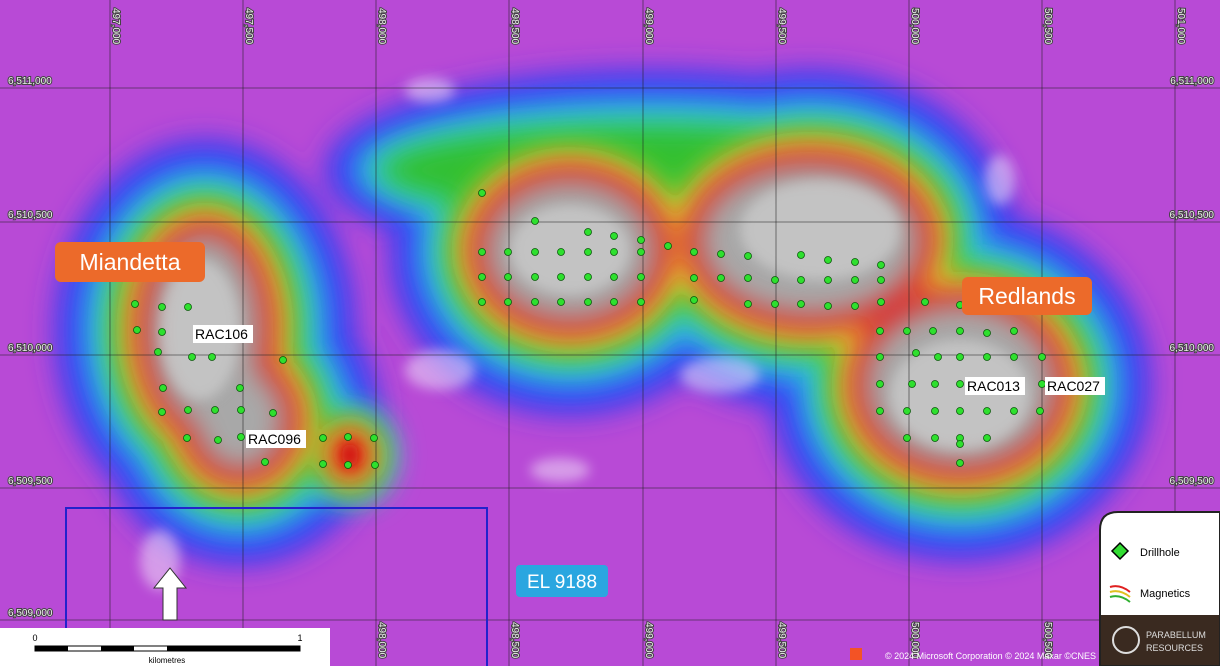 The width and height of the screenshot is (1220, 666). I want to click on easting-label: 497,500, so click(248, 26).